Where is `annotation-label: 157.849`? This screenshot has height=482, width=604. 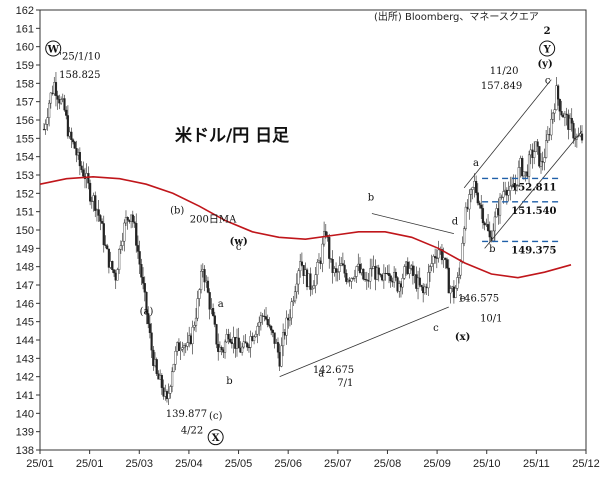 annotation-label: 157.849 is located at coordinates (501, 86).